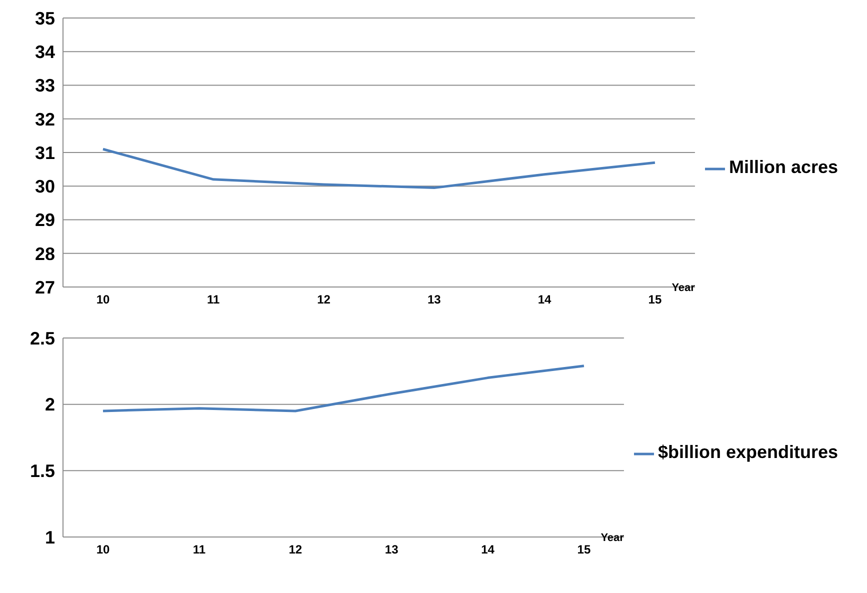  Describe the element at coordinates (42, 471) in the screenshot. I see `y-tick-label: 1.5` at that location.